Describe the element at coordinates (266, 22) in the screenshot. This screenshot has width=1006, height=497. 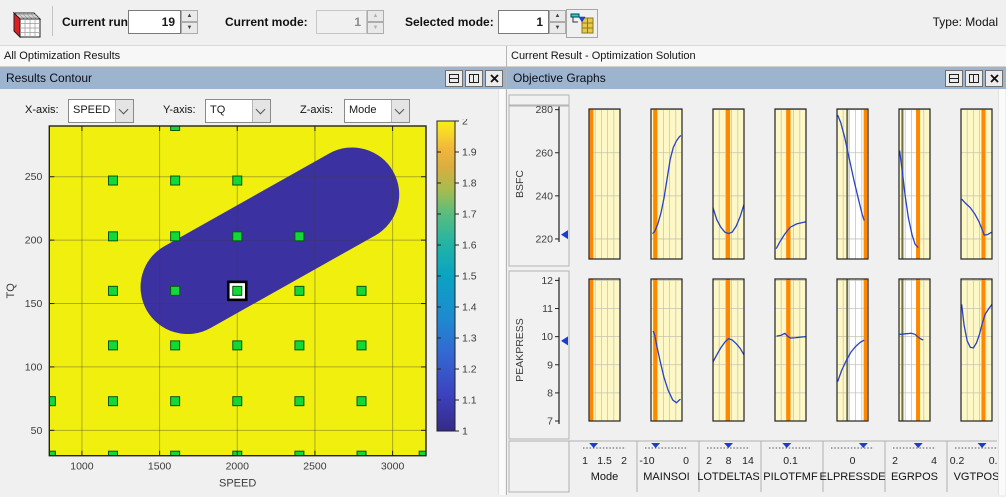
I see `current-mode-label: Current mode:` at that location.